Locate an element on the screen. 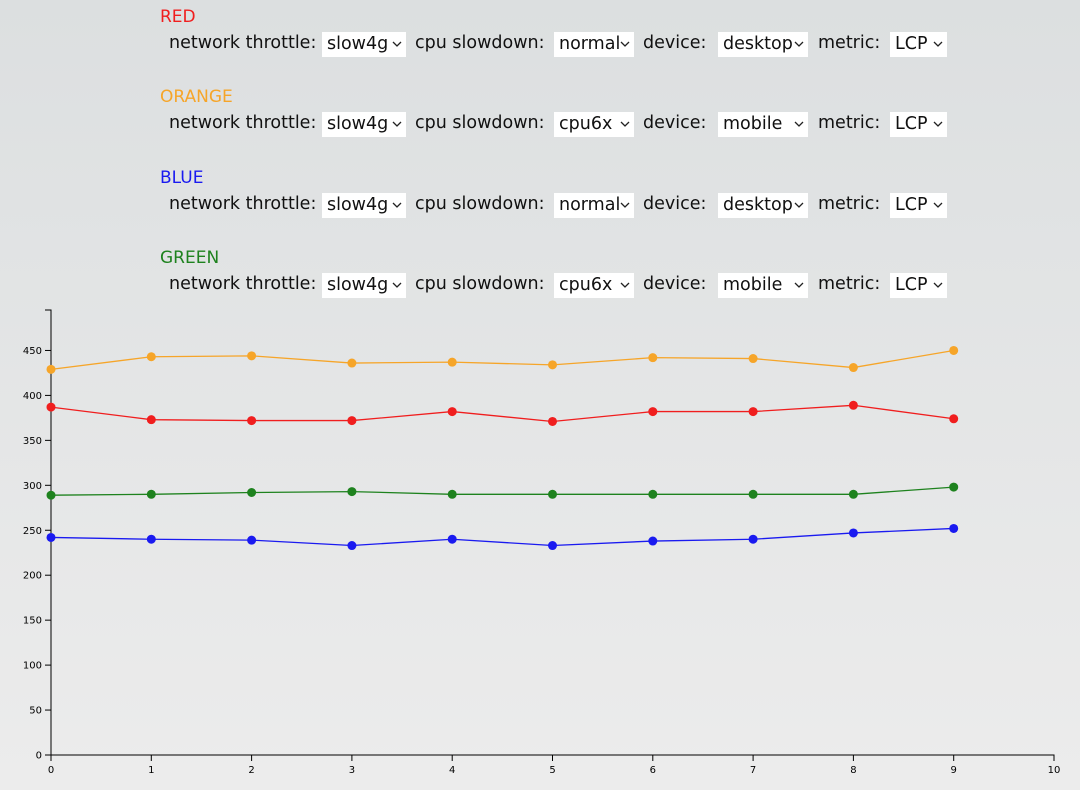 The image size is (1080, 790). y-tick-label: 0 is located at coordinates (39, 756).